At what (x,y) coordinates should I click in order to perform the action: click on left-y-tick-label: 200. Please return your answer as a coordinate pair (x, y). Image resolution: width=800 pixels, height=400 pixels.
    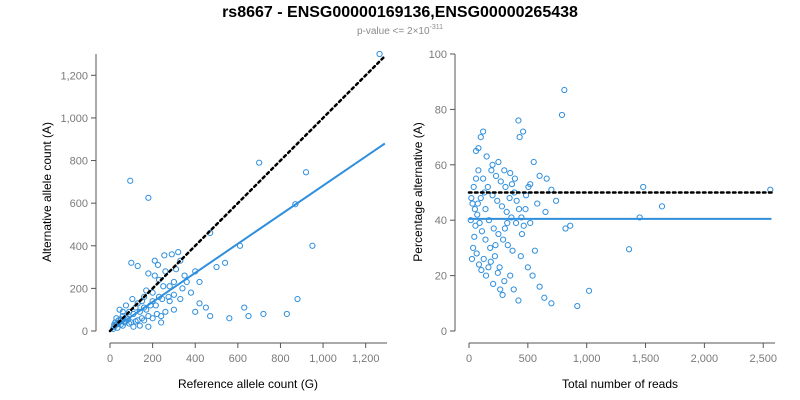
    Looking at the image, I should click on (79, 289).